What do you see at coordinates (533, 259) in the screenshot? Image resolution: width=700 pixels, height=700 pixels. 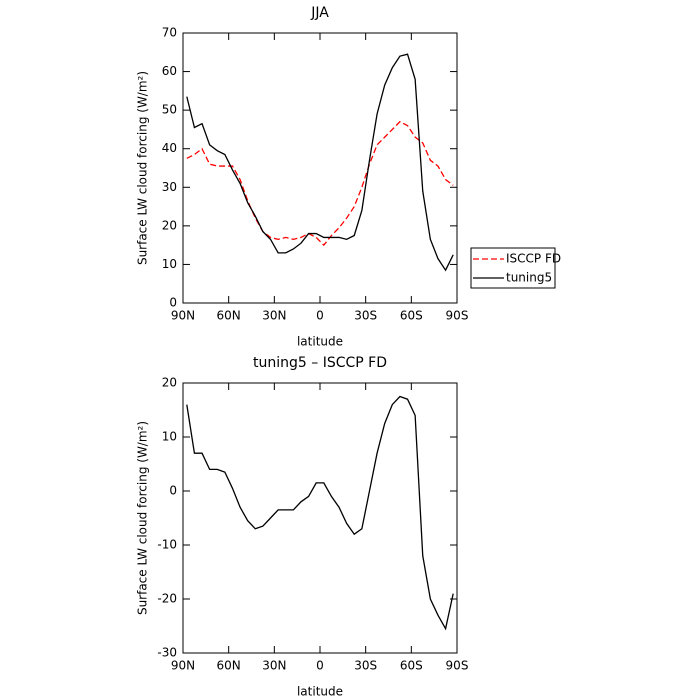 I see `legend-label: ISCCP FD` at bounding box center [533, 259].